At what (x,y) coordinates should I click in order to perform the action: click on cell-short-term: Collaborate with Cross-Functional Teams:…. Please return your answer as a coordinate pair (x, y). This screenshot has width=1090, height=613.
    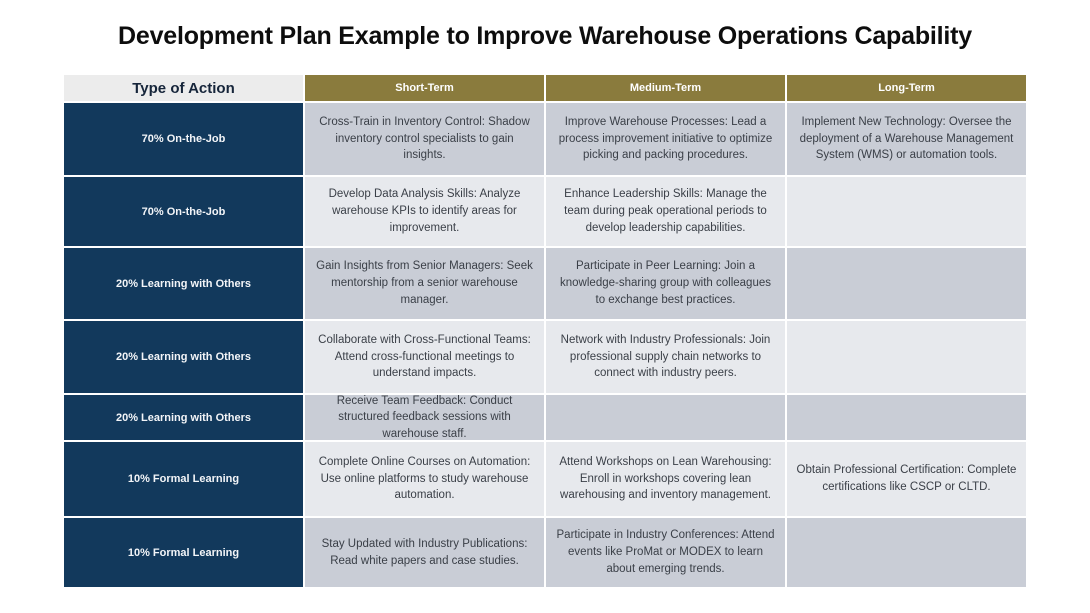
    Looking at the image, I should click on (424, 357).